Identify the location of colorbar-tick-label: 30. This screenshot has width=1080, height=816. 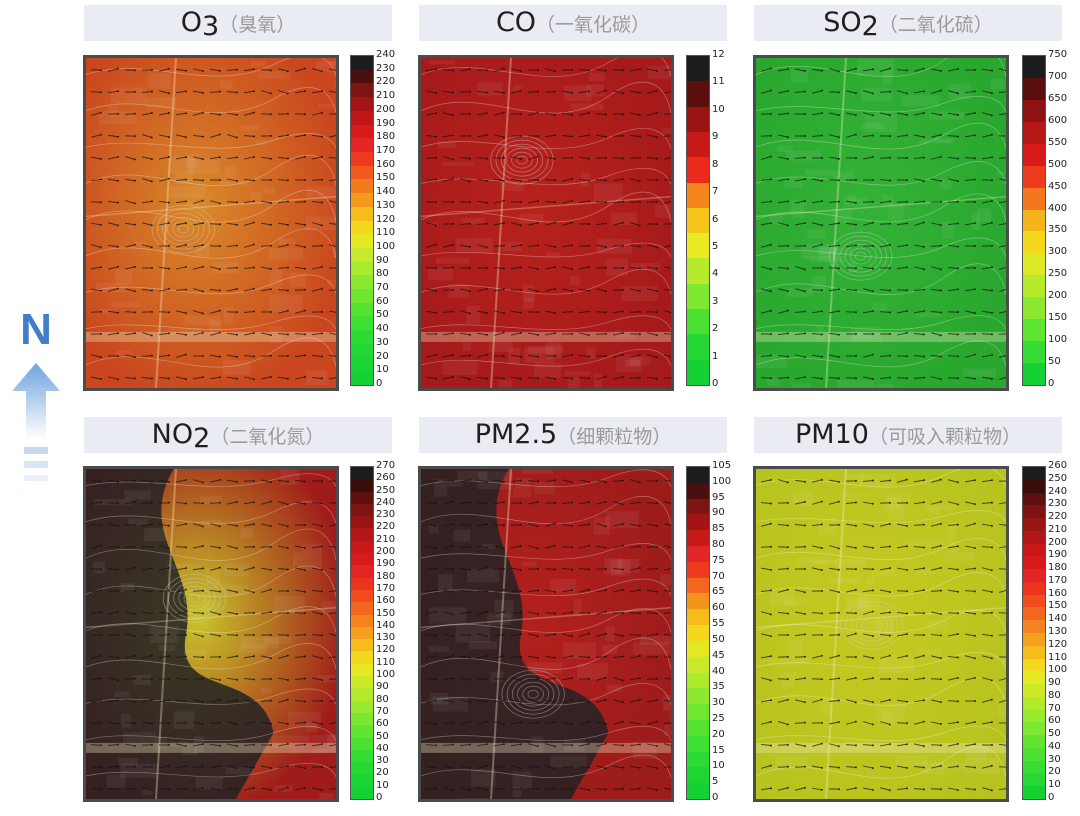
(718, 703).